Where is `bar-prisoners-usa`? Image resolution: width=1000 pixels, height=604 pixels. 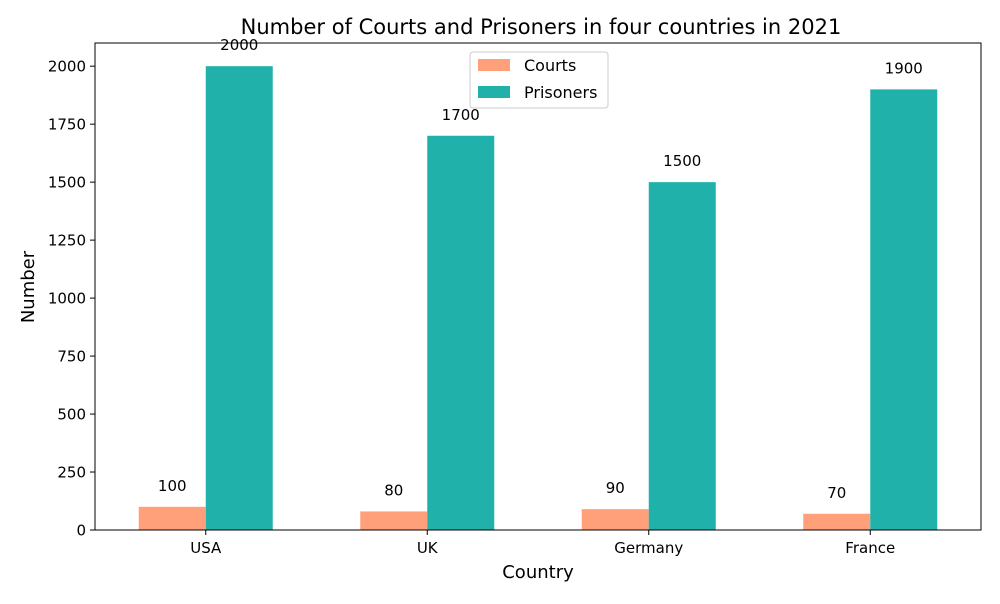
bar-prisoners-usa is located at coordinates (239, 298).